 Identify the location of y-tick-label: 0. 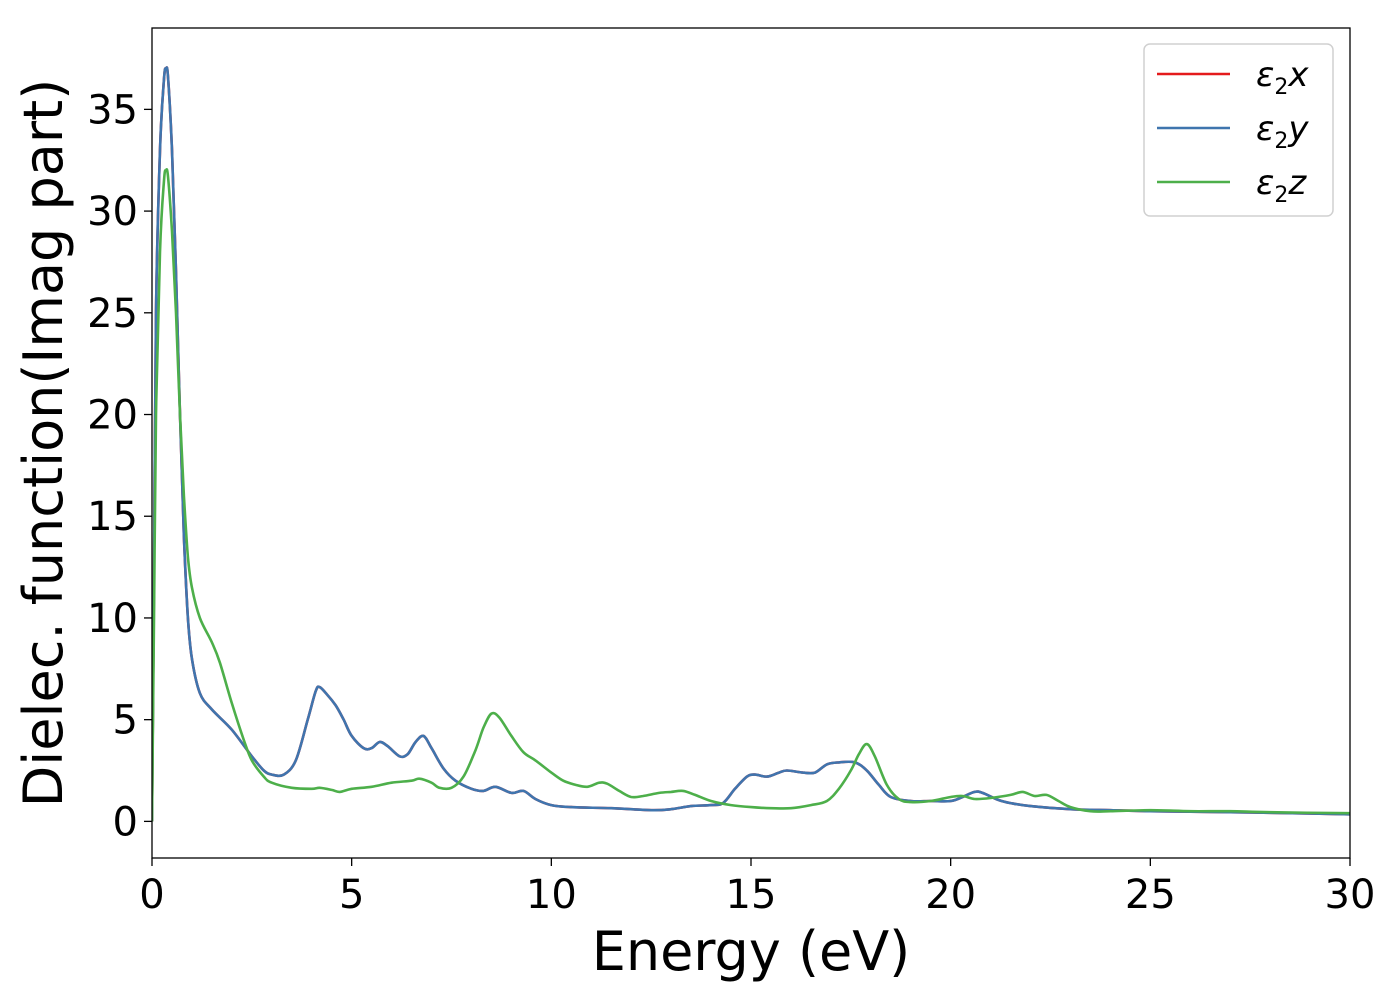
(125, 822).